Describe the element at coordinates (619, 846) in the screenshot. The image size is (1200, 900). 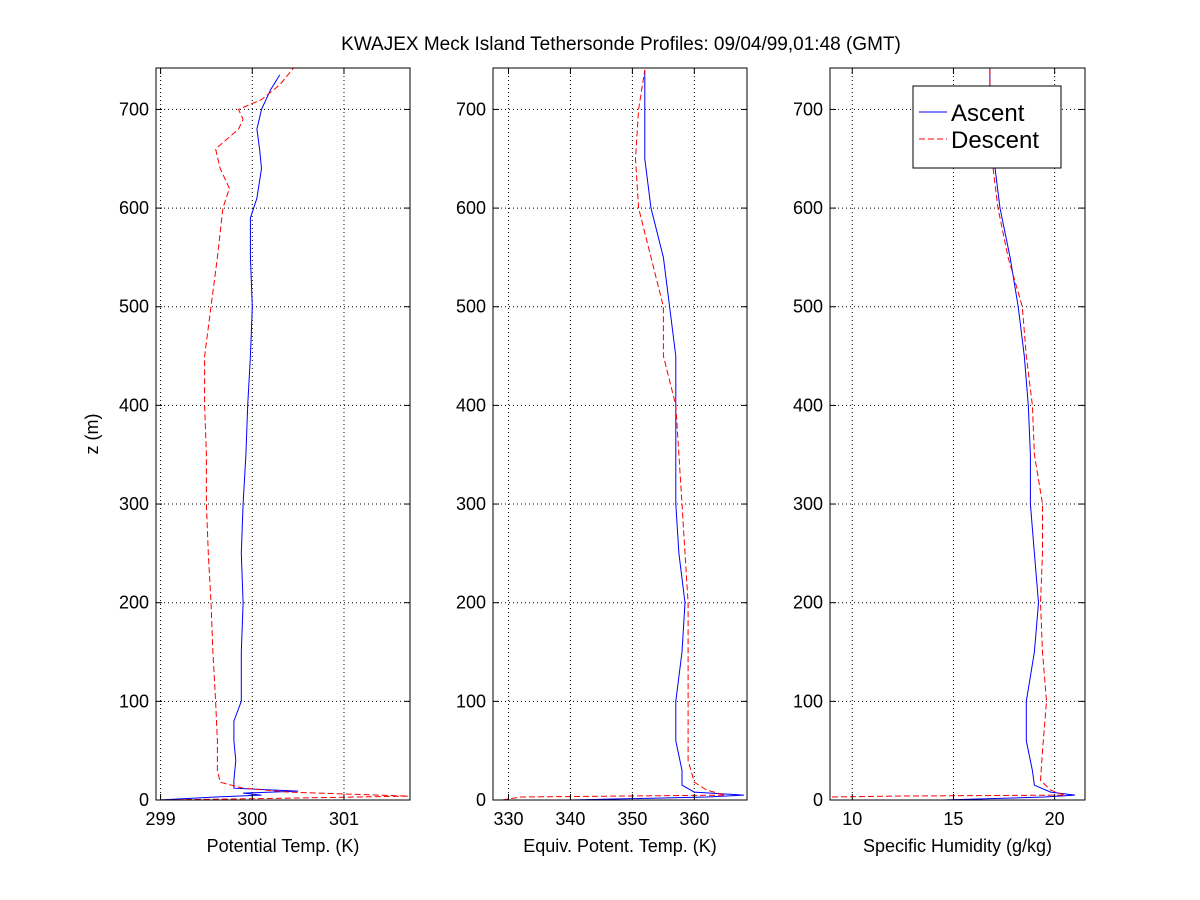
I see `x-axis-label: Equiv. Potent. Temp. (K)` at that location.